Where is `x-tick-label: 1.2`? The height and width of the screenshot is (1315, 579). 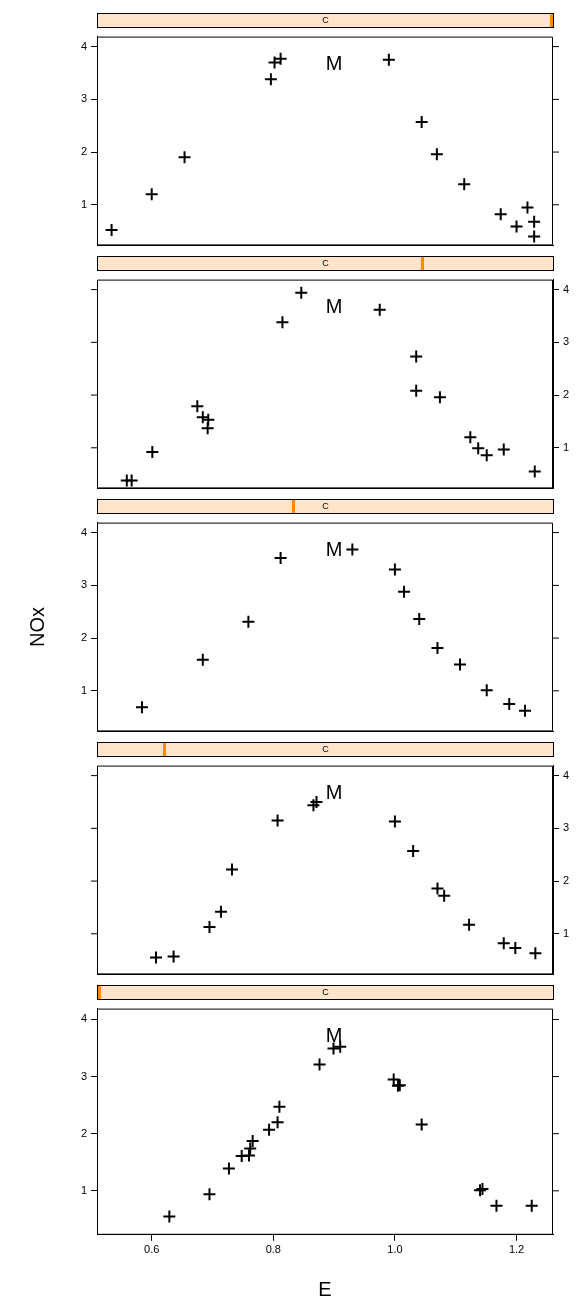 x-tick-label: 1.2 is located at coordinates (516, 1249).